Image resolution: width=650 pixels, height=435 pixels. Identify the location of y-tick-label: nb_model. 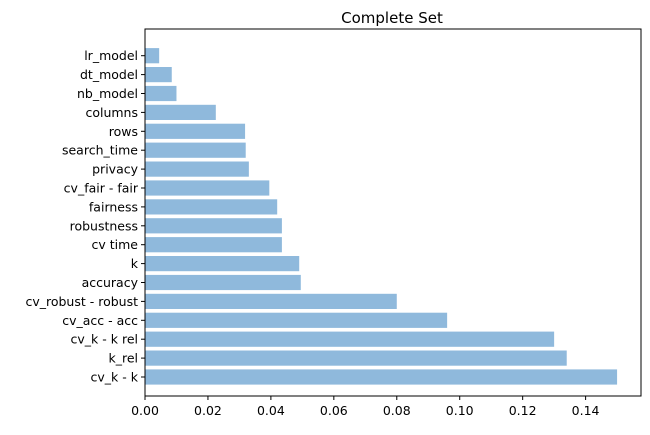
(107, 93).